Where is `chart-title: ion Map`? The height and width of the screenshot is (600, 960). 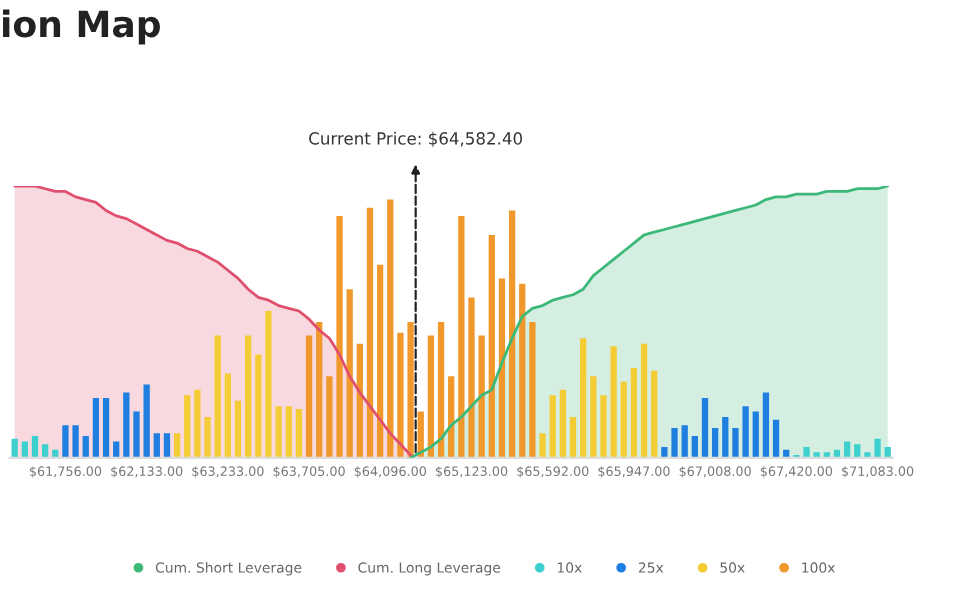
chart-title: ion Map is located at coordinates (81, 27).